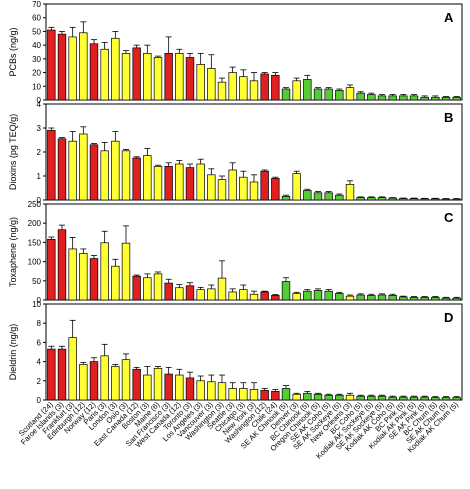 This screenshot has height=489, width=470. Describe the element at coordinates (13, 252) in the screenshot. I see `y-axis-title: Toxaphene (ng/g)` at that location.